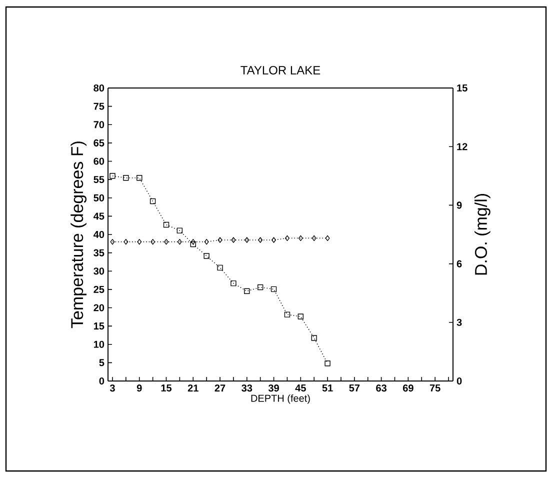 The height and width of the screenshot is (479, 552). Describe the element at coordinates (459, 322) in the screenshot. I see `y2-tick-label: 3` at that location.